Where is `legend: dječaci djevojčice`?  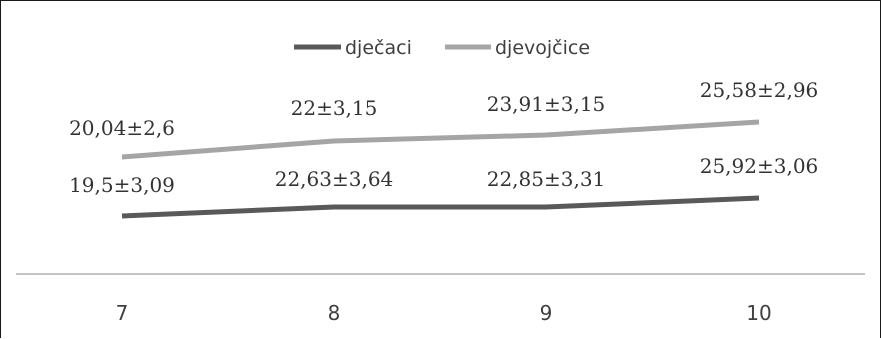
legend: dječaci djevojčice is located at coordinates (442, 48).